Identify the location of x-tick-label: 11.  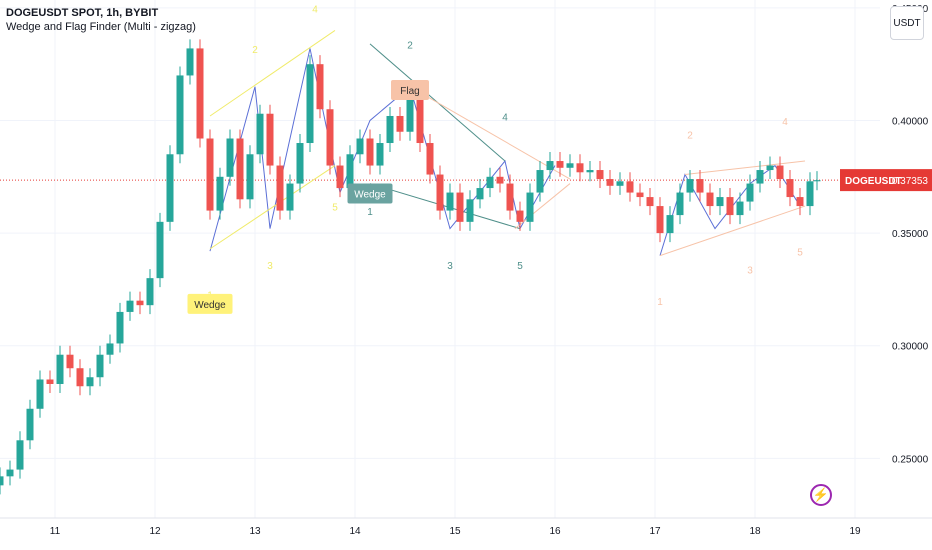
(55, 531).